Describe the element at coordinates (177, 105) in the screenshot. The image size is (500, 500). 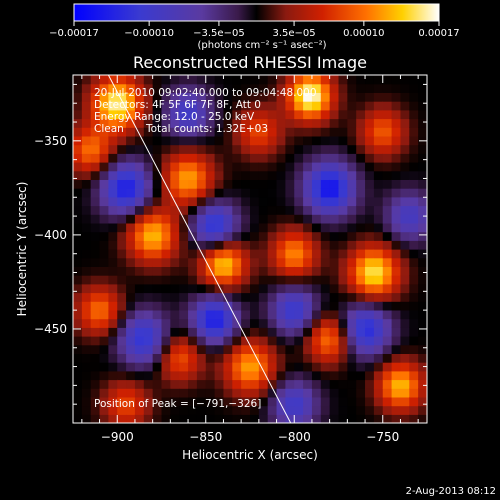
I see `annotation-detectors: Detectors: 4F 5F 6F 7F 8F, Att 0` at that location.